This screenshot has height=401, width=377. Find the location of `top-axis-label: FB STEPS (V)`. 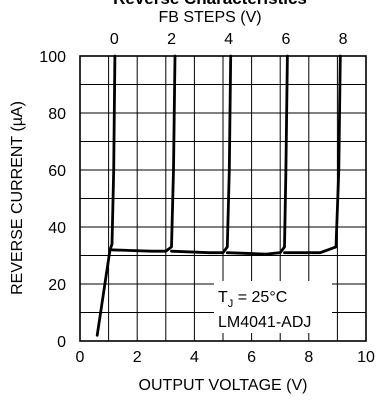

top-axis-label: FB STEPS (V) is located at coordinates (209, 17).